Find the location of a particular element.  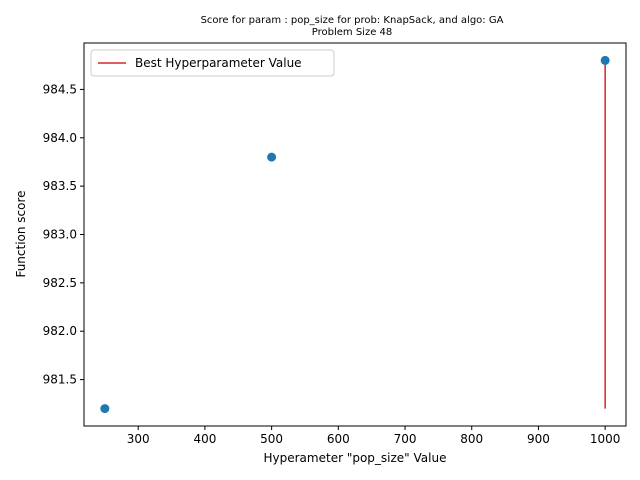

x-tick-label: 1000 is located at coordinates (605, 439).